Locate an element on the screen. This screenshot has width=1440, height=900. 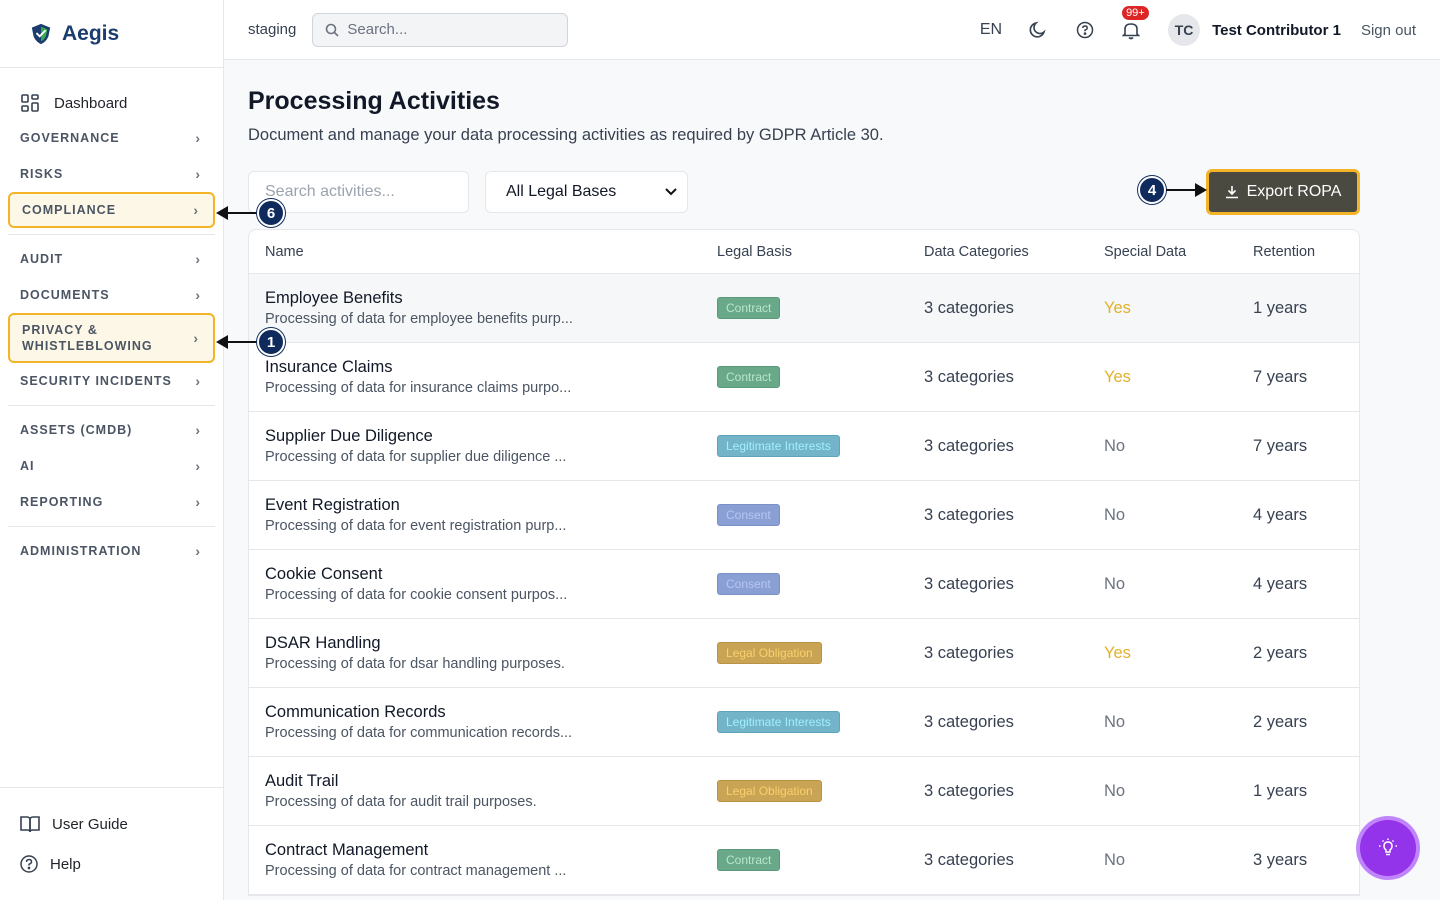
help-button is located at coordinates (1085, 30).